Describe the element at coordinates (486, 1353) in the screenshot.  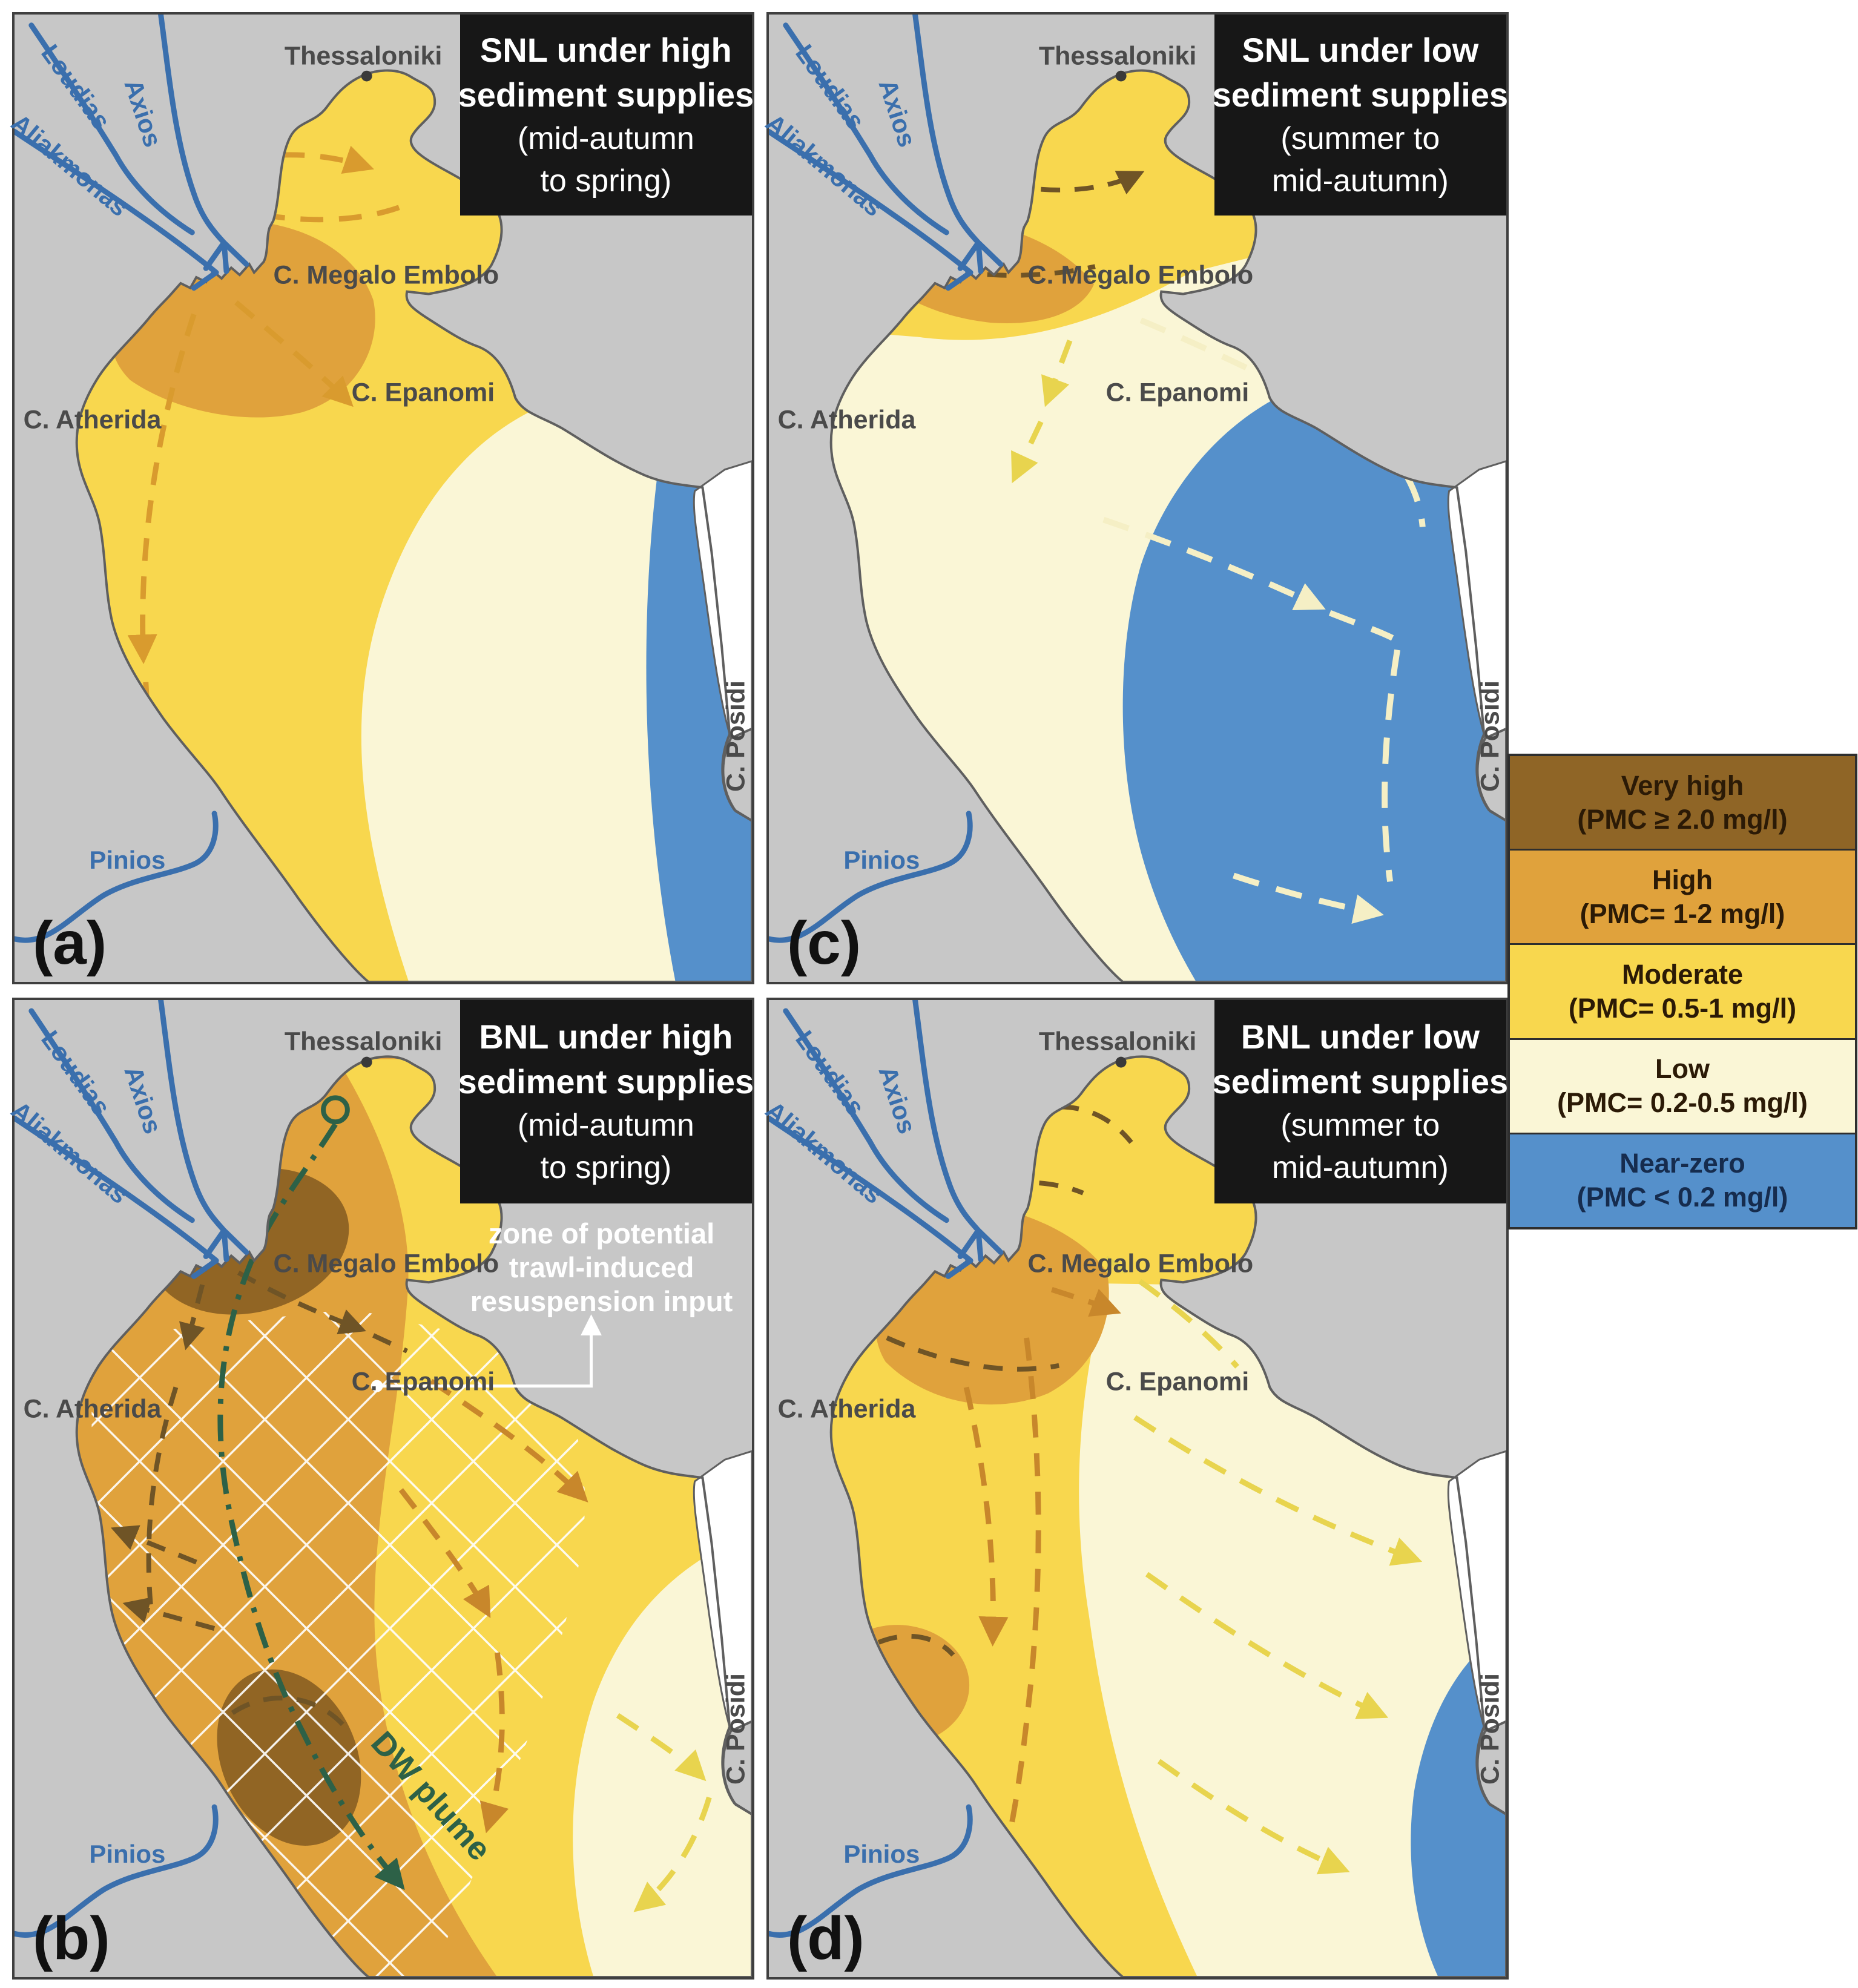
I see `trawl-zone-leader` at that location.